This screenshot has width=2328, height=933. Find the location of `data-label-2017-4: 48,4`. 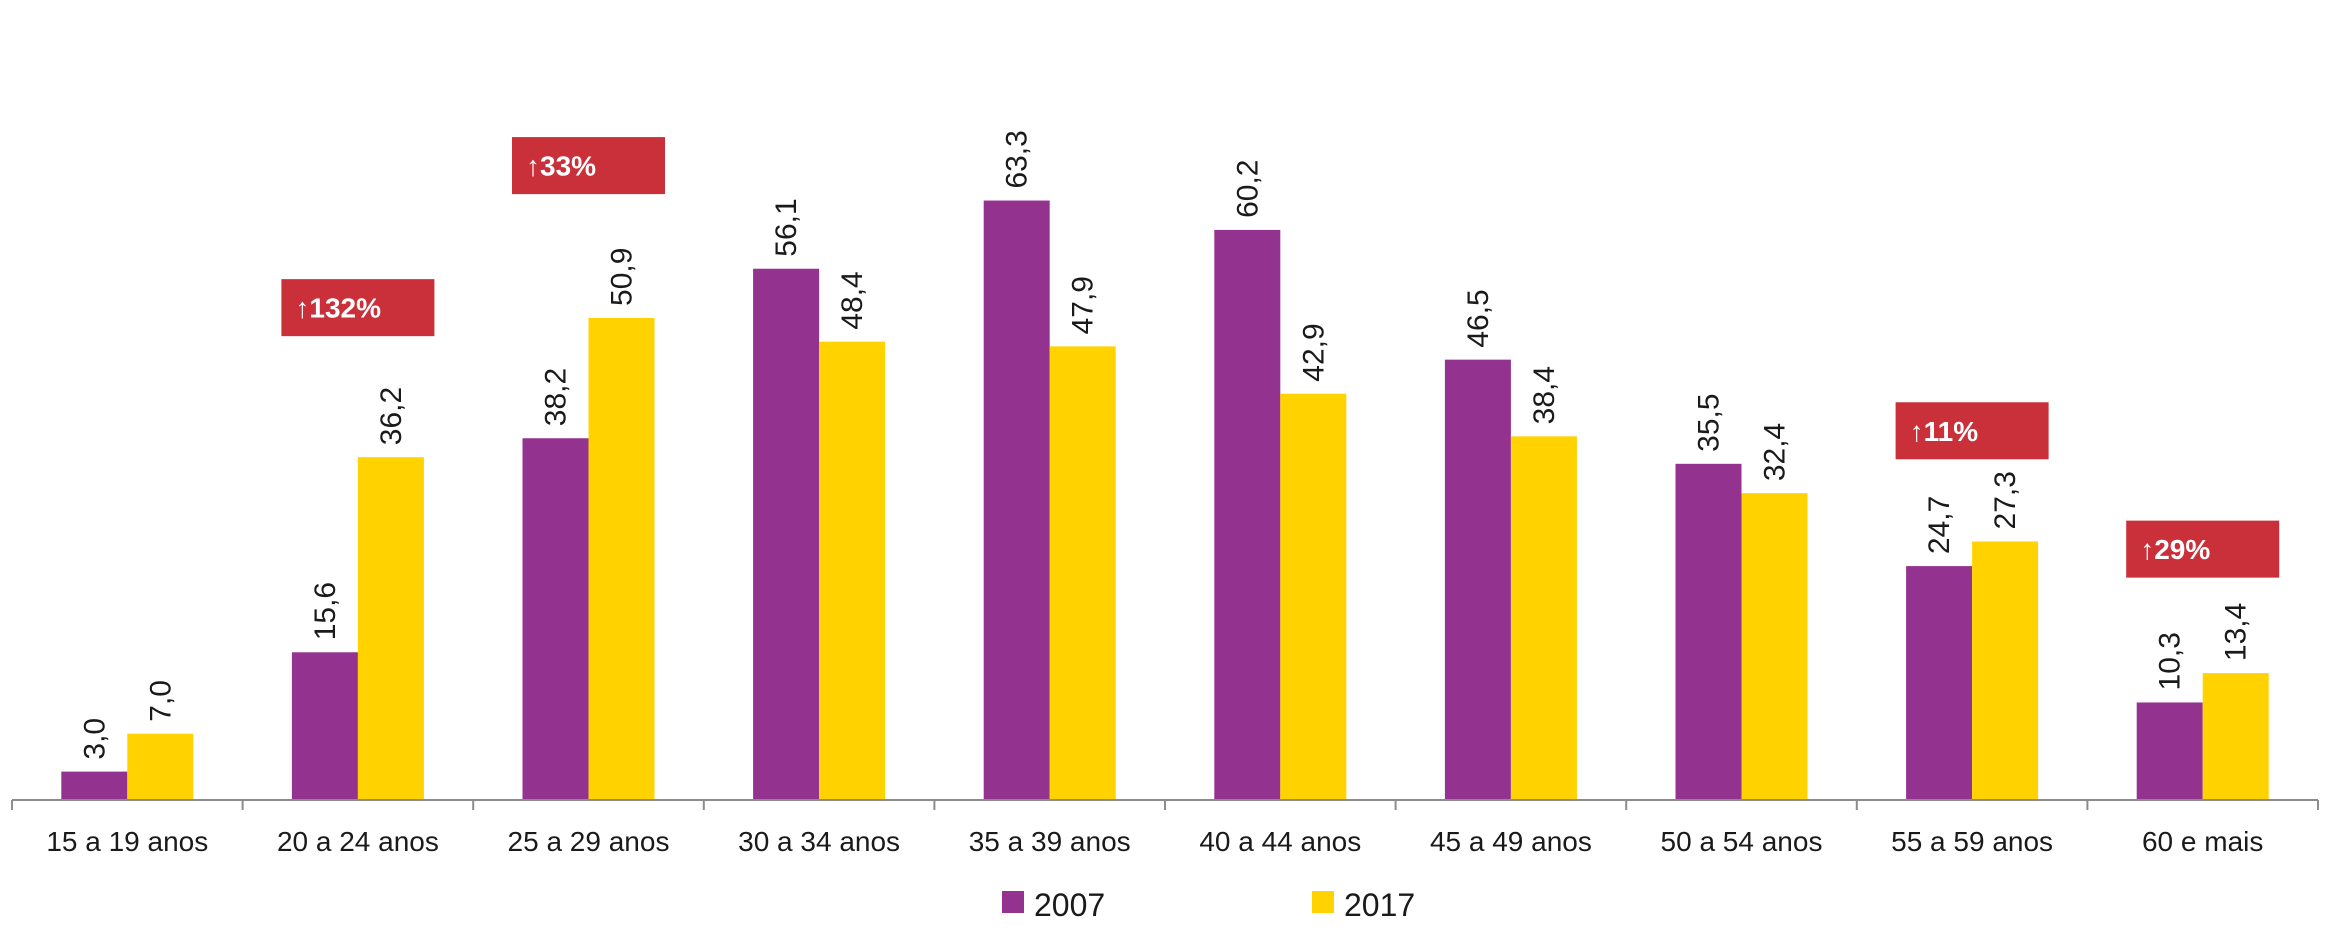

data-label-2017-4: 48,4 is located at coordinates (852, 300).